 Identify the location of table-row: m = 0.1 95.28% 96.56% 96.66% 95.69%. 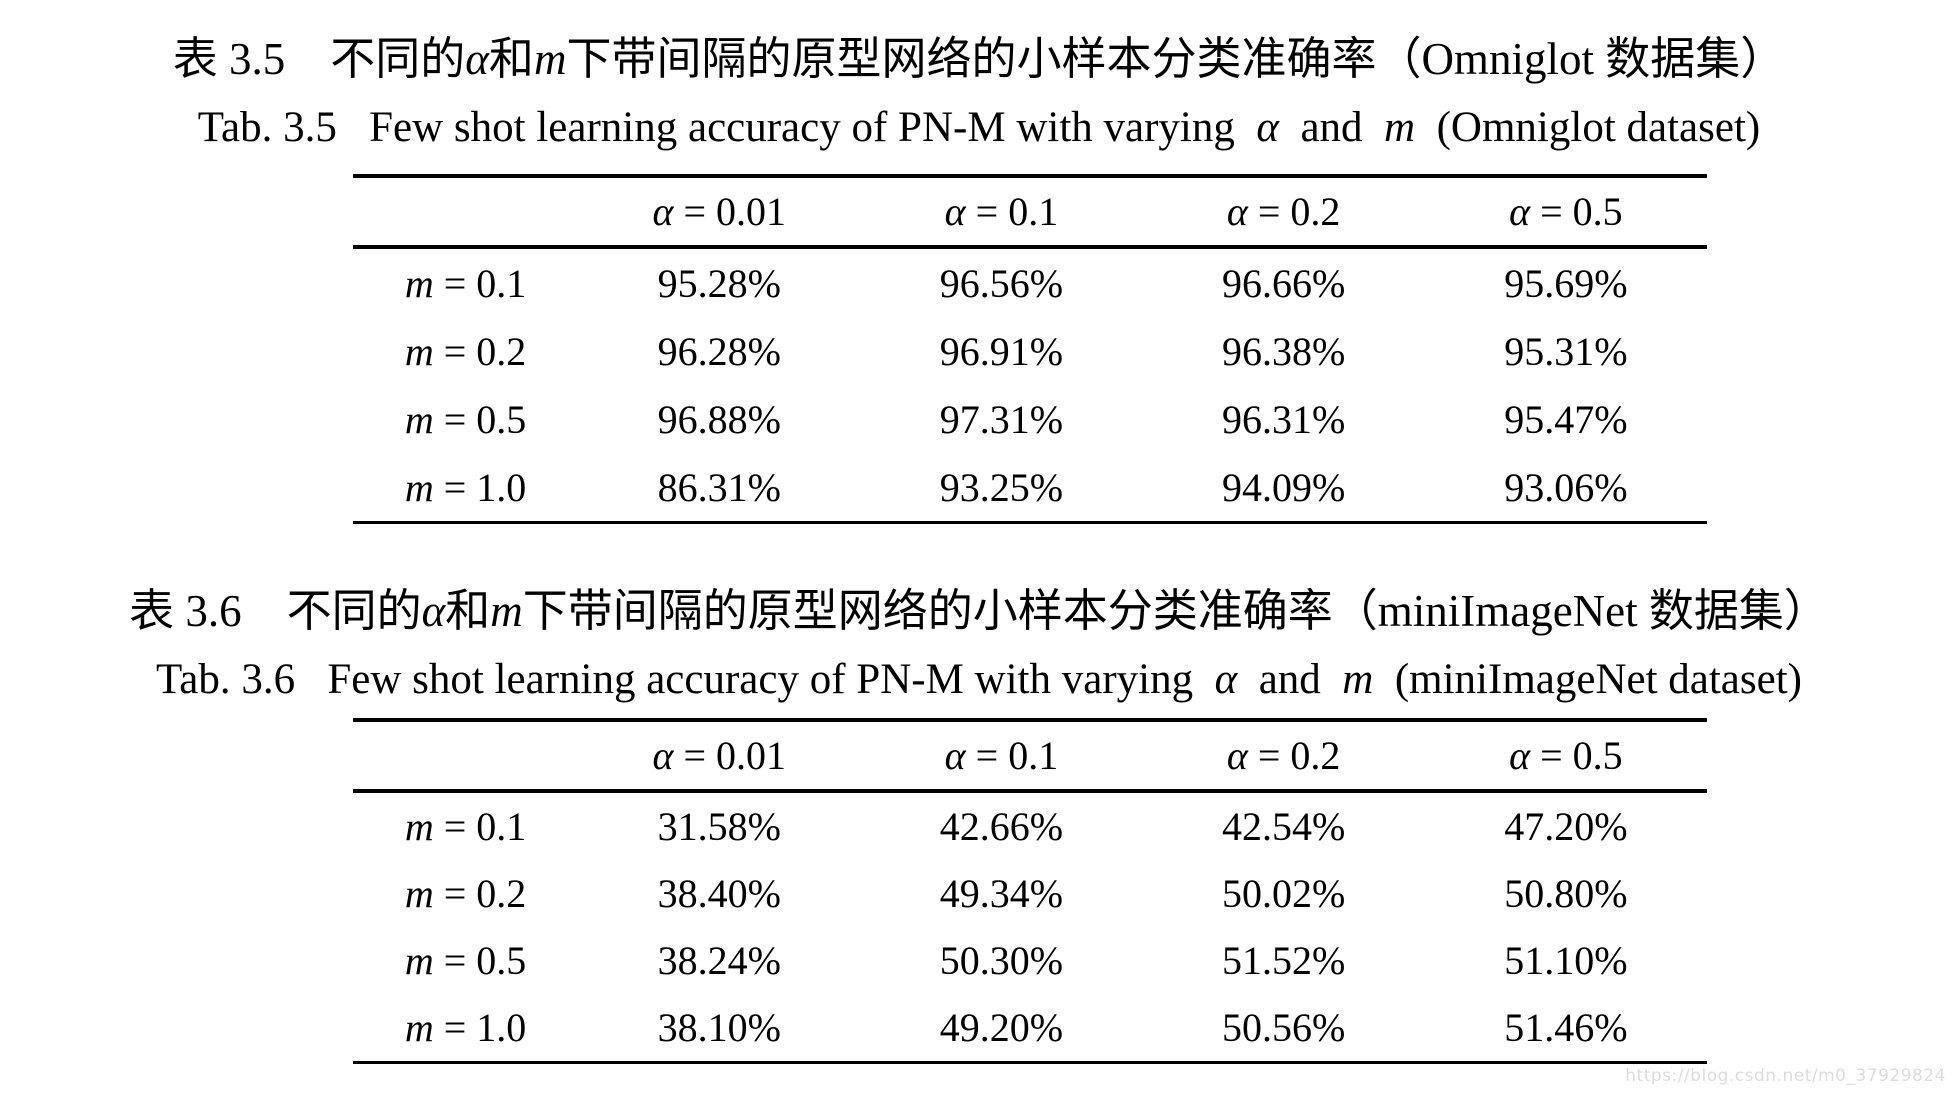
(1030, 282).